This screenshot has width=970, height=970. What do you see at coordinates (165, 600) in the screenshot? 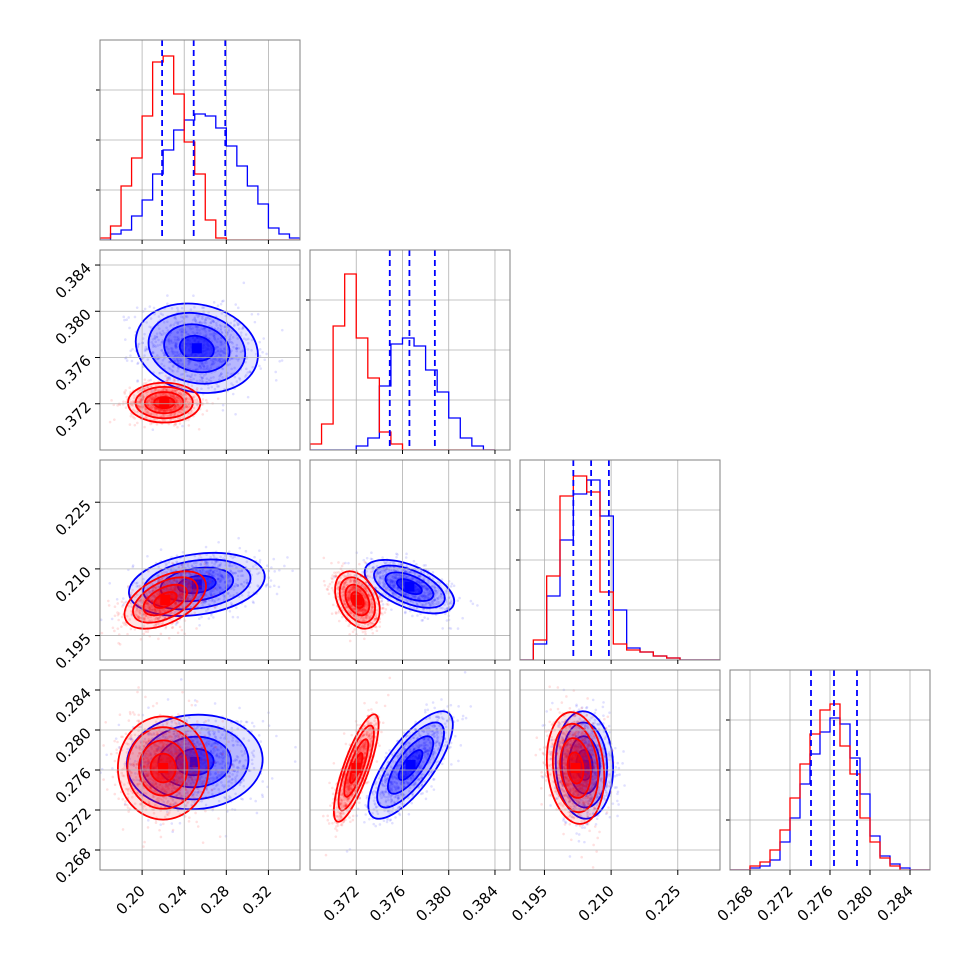
I see `contour-line` at bounding box center [165, 600].